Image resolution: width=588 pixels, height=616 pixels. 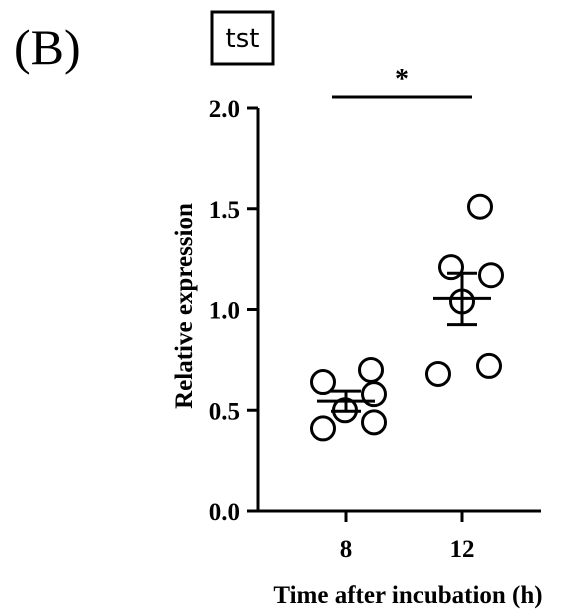 What do you see at coordinates (407, 537) in the screenshot?
I see `x-axis-ticks: 8 12` at bounding box center [407, 537].